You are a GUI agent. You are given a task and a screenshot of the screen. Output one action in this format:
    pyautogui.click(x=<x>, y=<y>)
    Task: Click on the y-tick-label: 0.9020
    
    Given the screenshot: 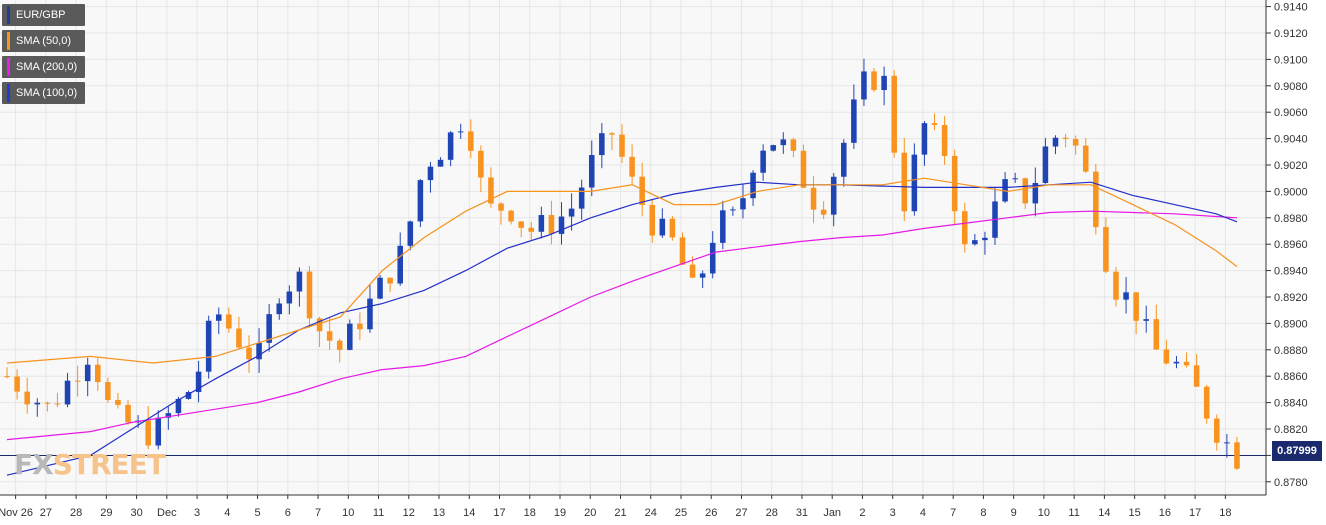 What is the action you would take?
    pyautogui.click(x=1291, y=166)
    